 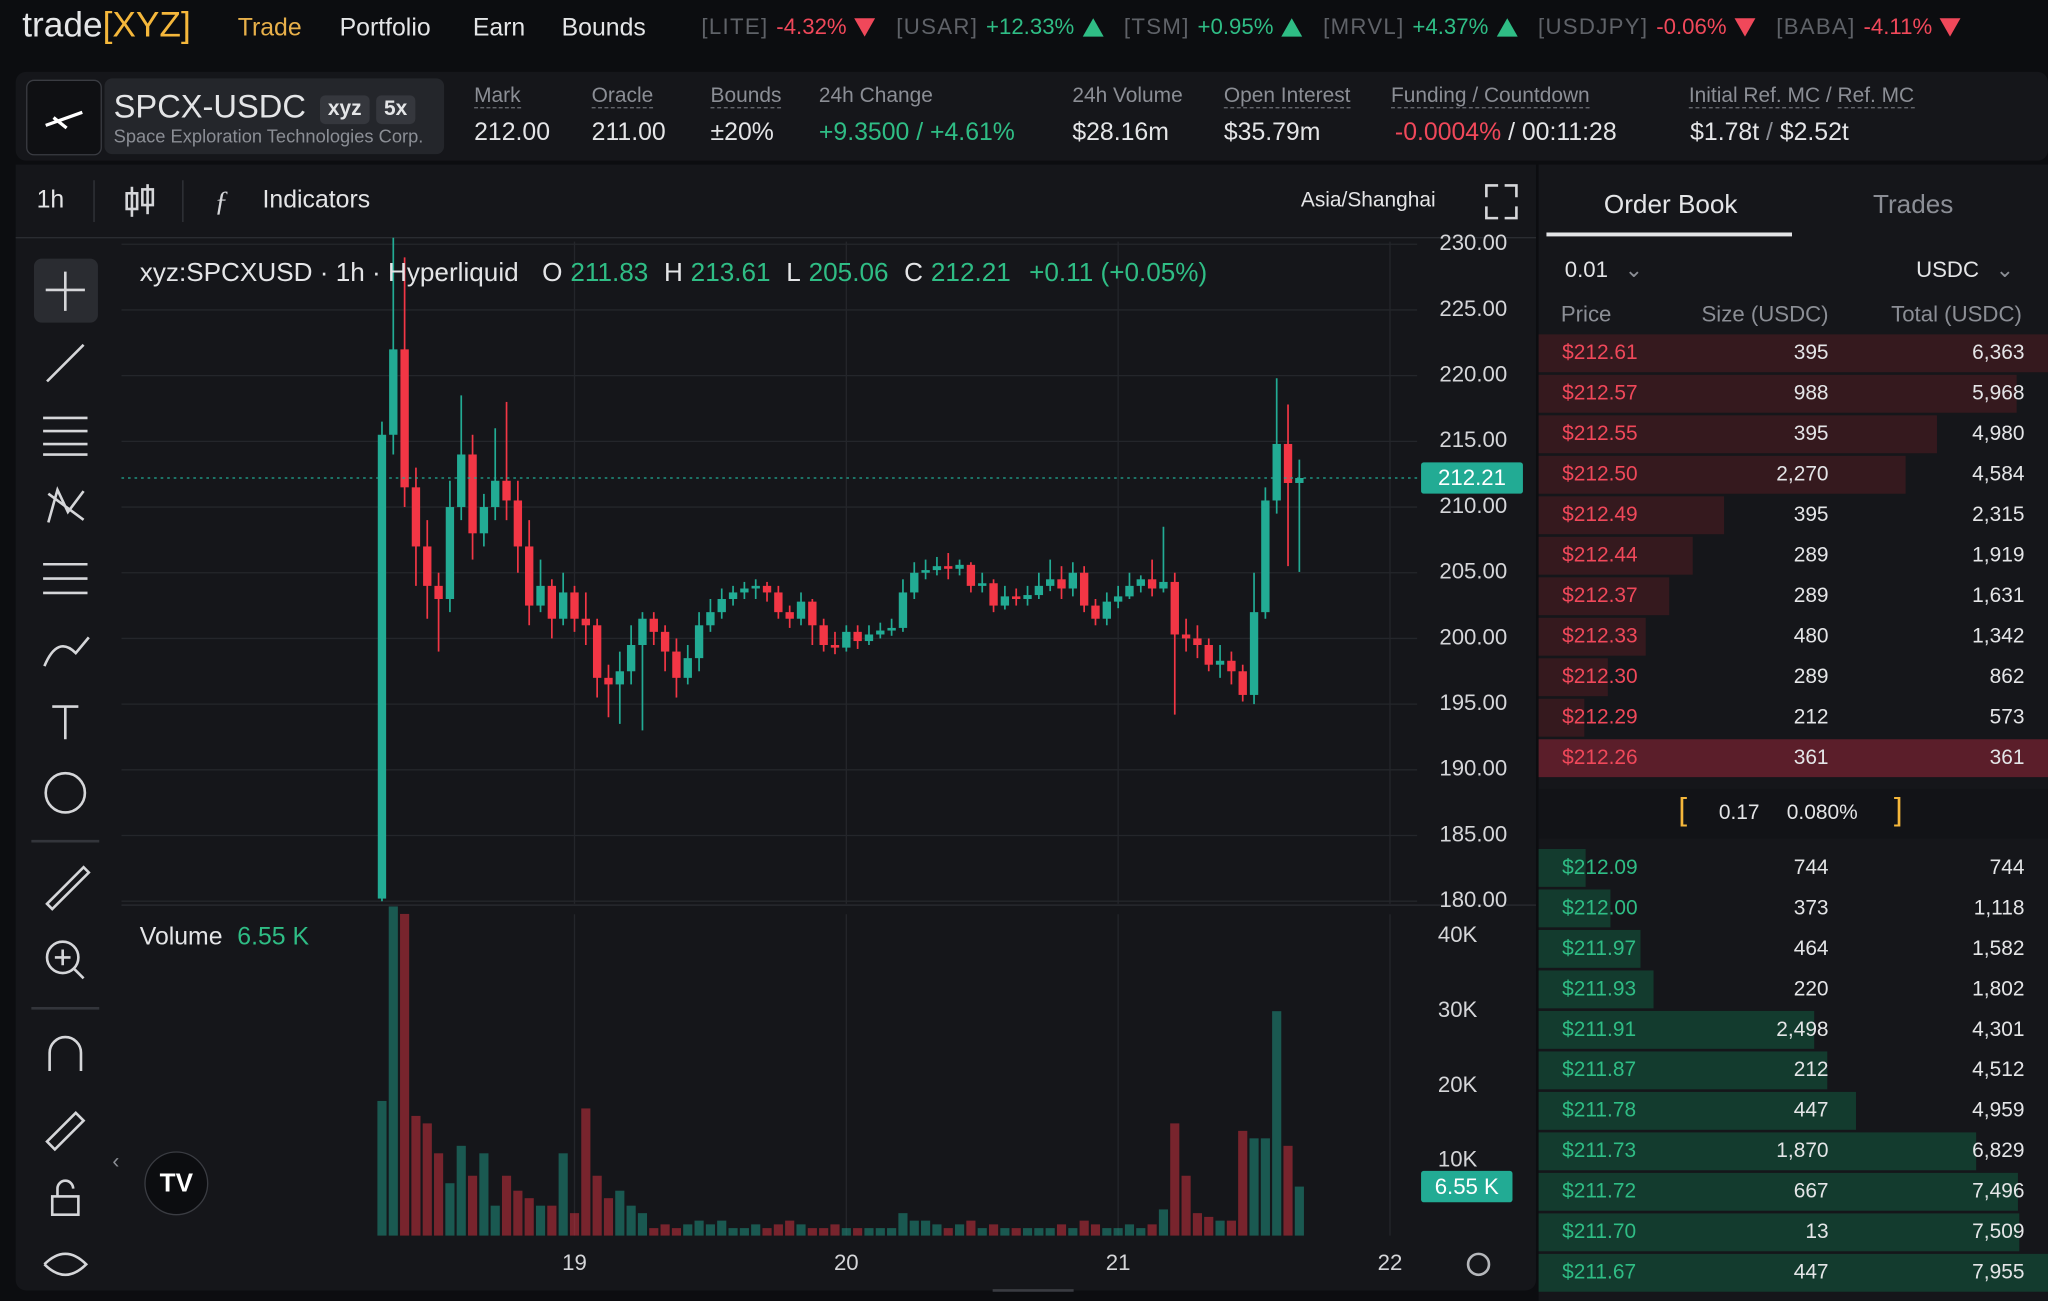 I want to click on volume-tick-label: 30K, so click(x=1458, y=1009).